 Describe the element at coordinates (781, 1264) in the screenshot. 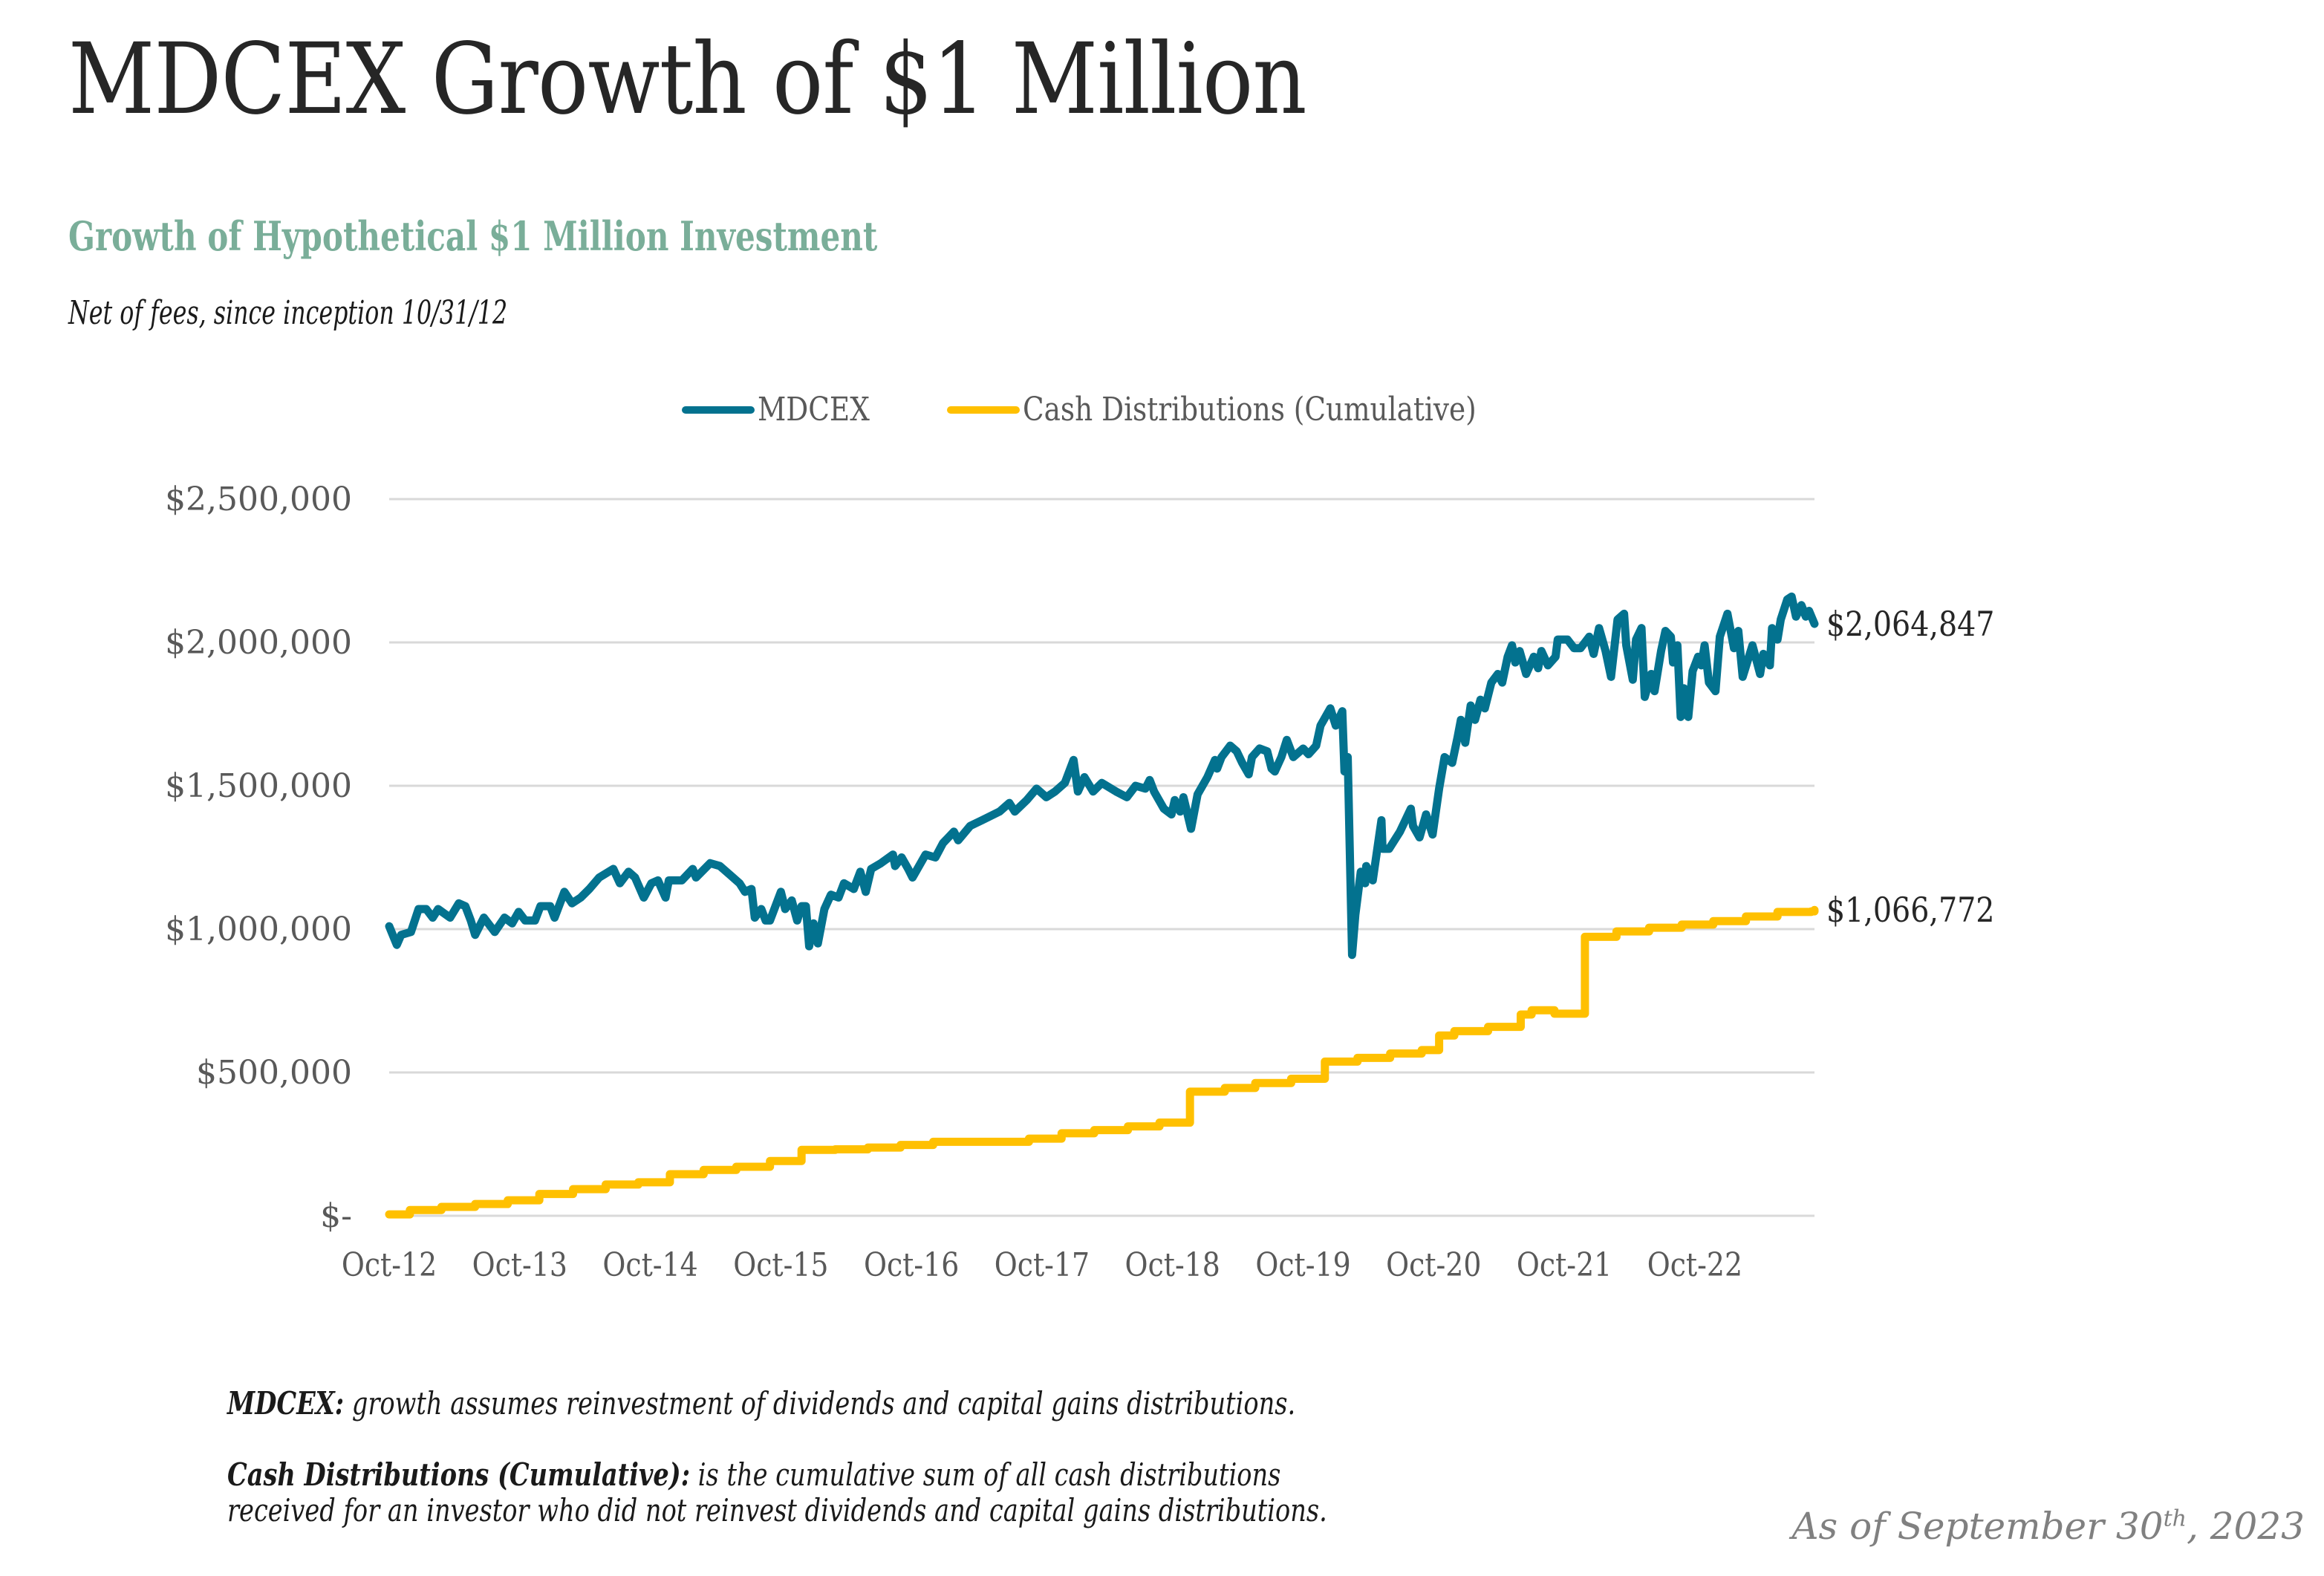

I see `x-tick-label: Oct-15` at that location.